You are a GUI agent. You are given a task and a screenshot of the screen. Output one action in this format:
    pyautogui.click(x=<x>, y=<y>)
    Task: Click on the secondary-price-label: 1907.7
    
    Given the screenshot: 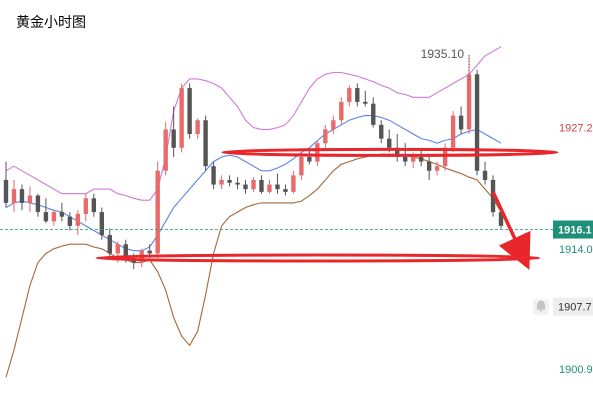 What is the action you would take?
    pyautogui.click(x=575, y=308)
    